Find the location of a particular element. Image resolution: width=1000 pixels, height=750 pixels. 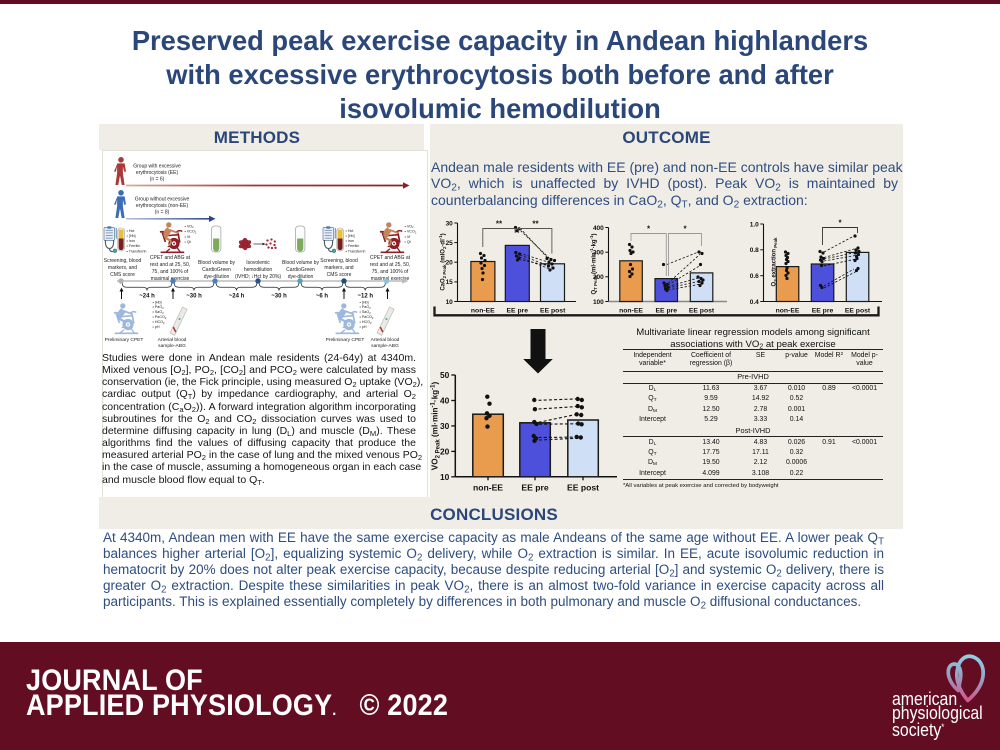

svg-text: 100 is located at coordinates (598, 302).